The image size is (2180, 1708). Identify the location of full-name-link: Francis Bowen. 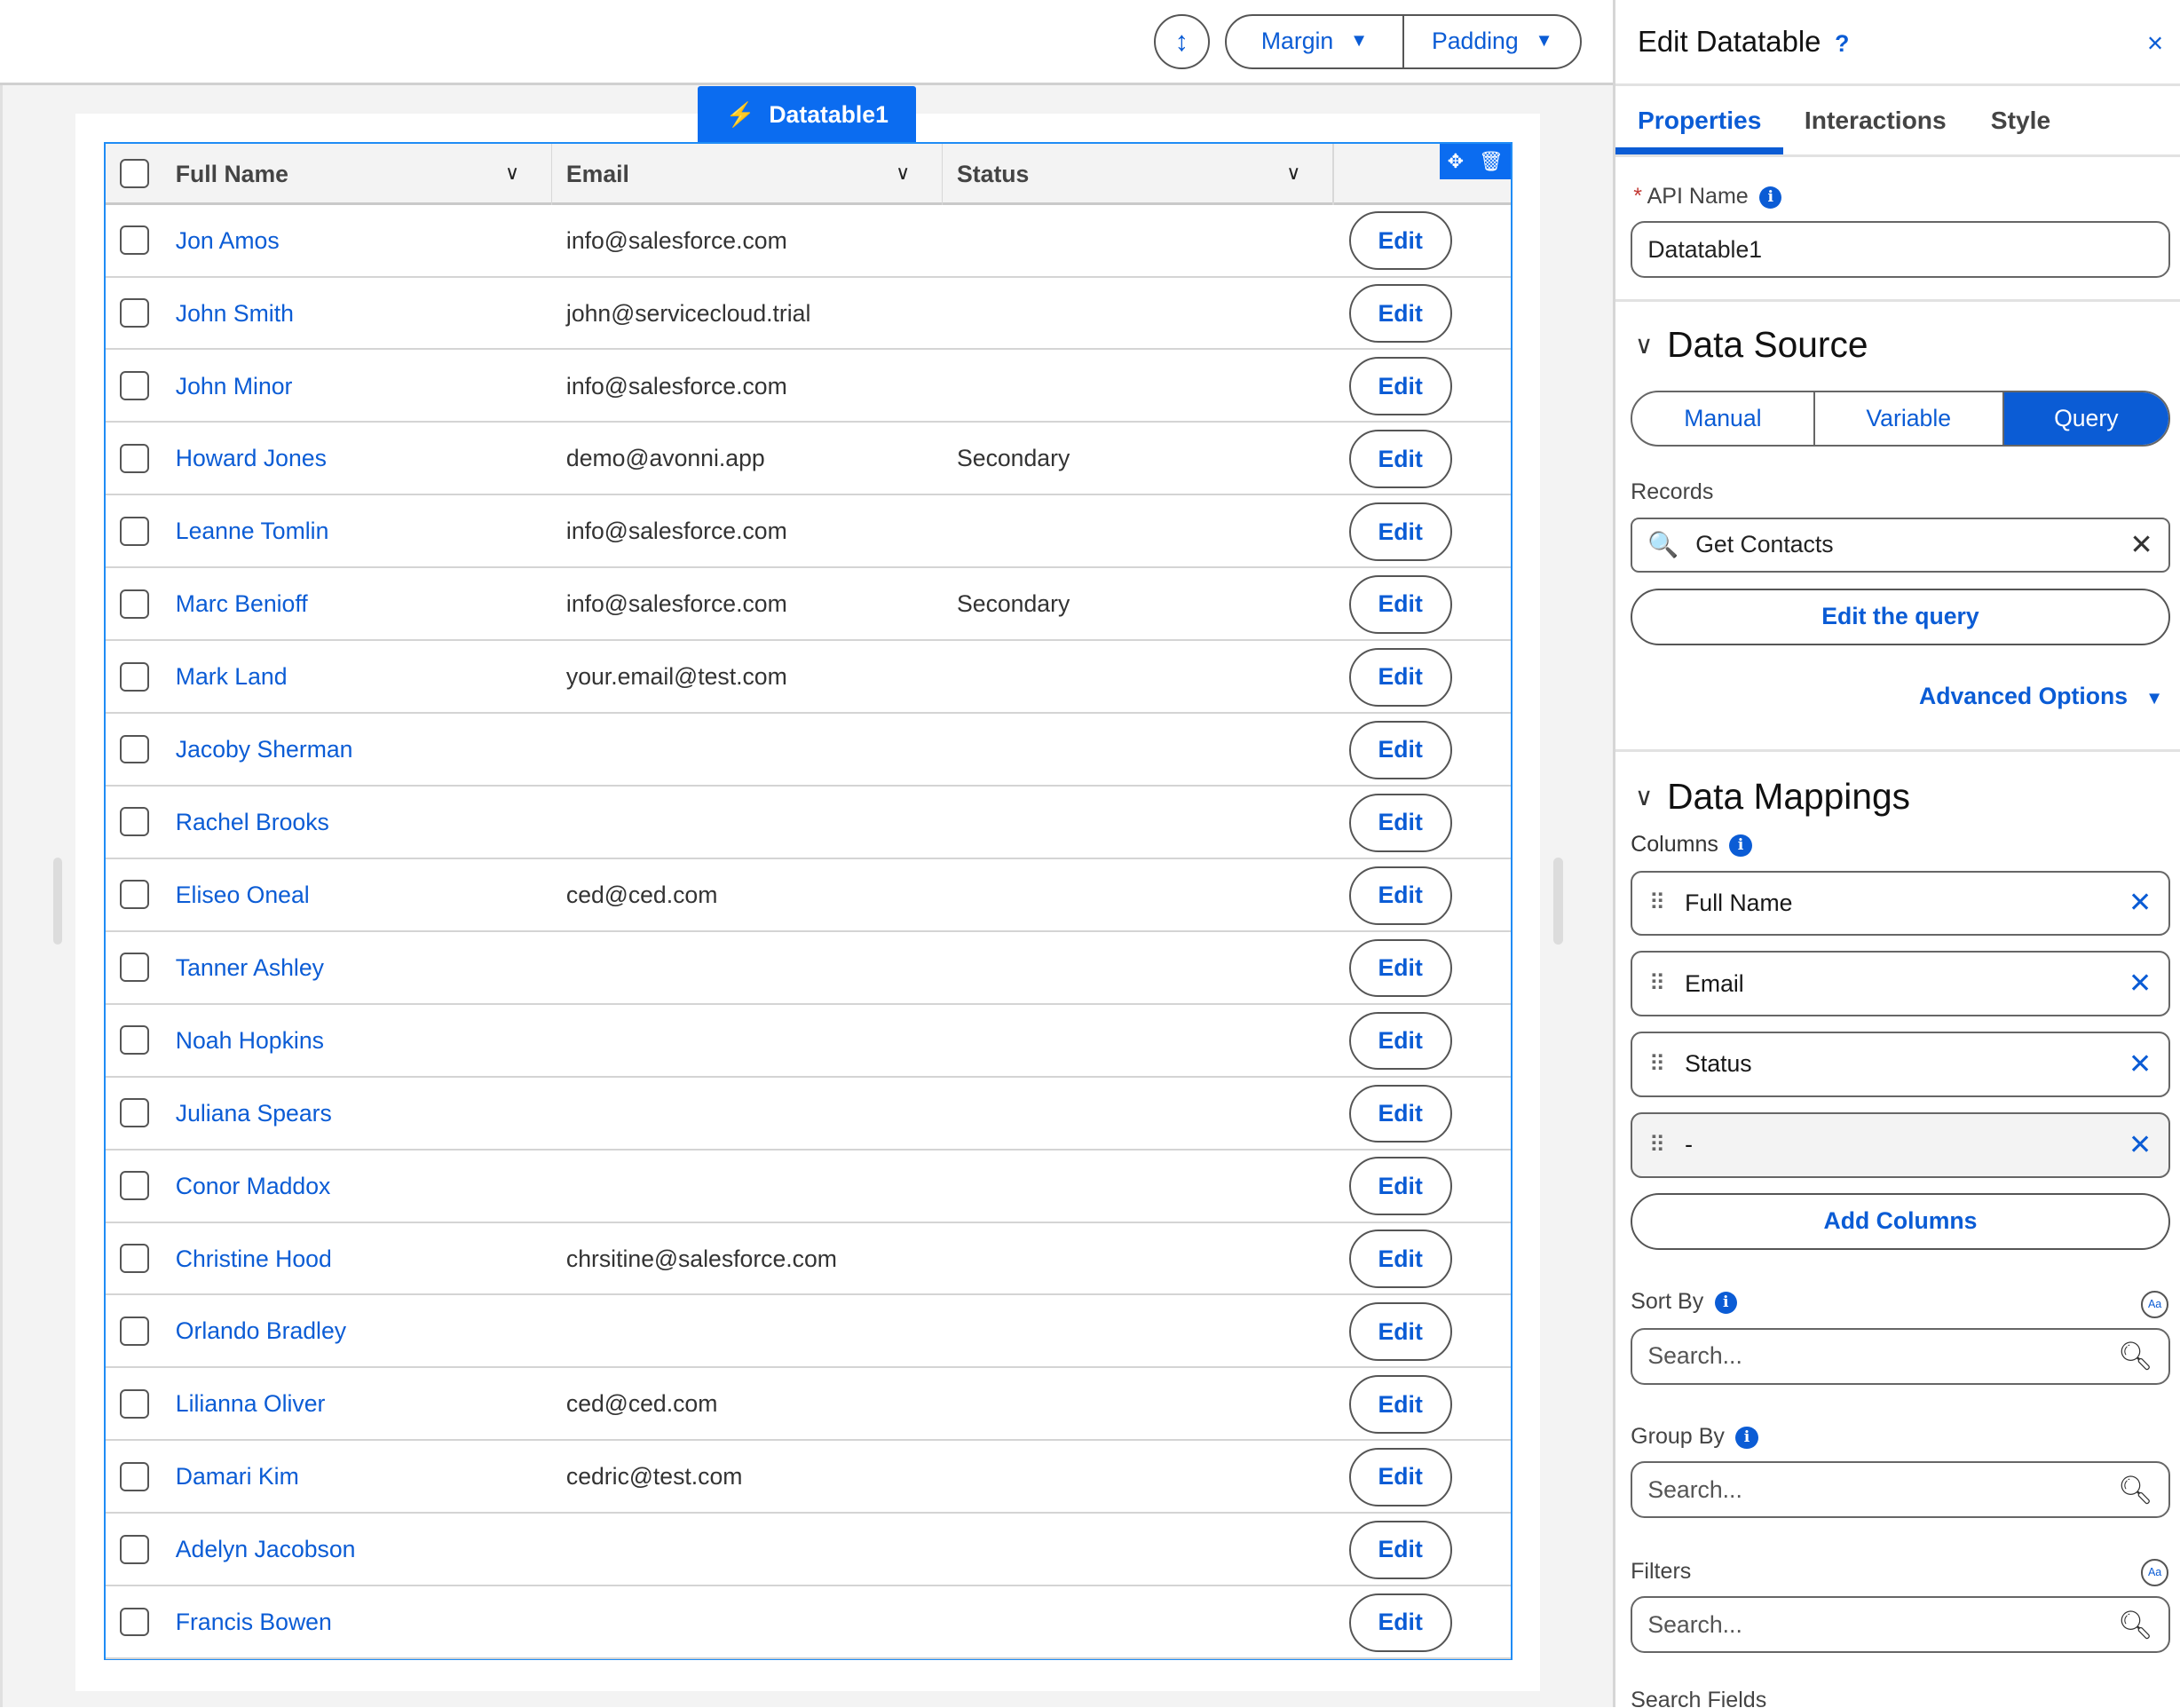
(253, 1622).